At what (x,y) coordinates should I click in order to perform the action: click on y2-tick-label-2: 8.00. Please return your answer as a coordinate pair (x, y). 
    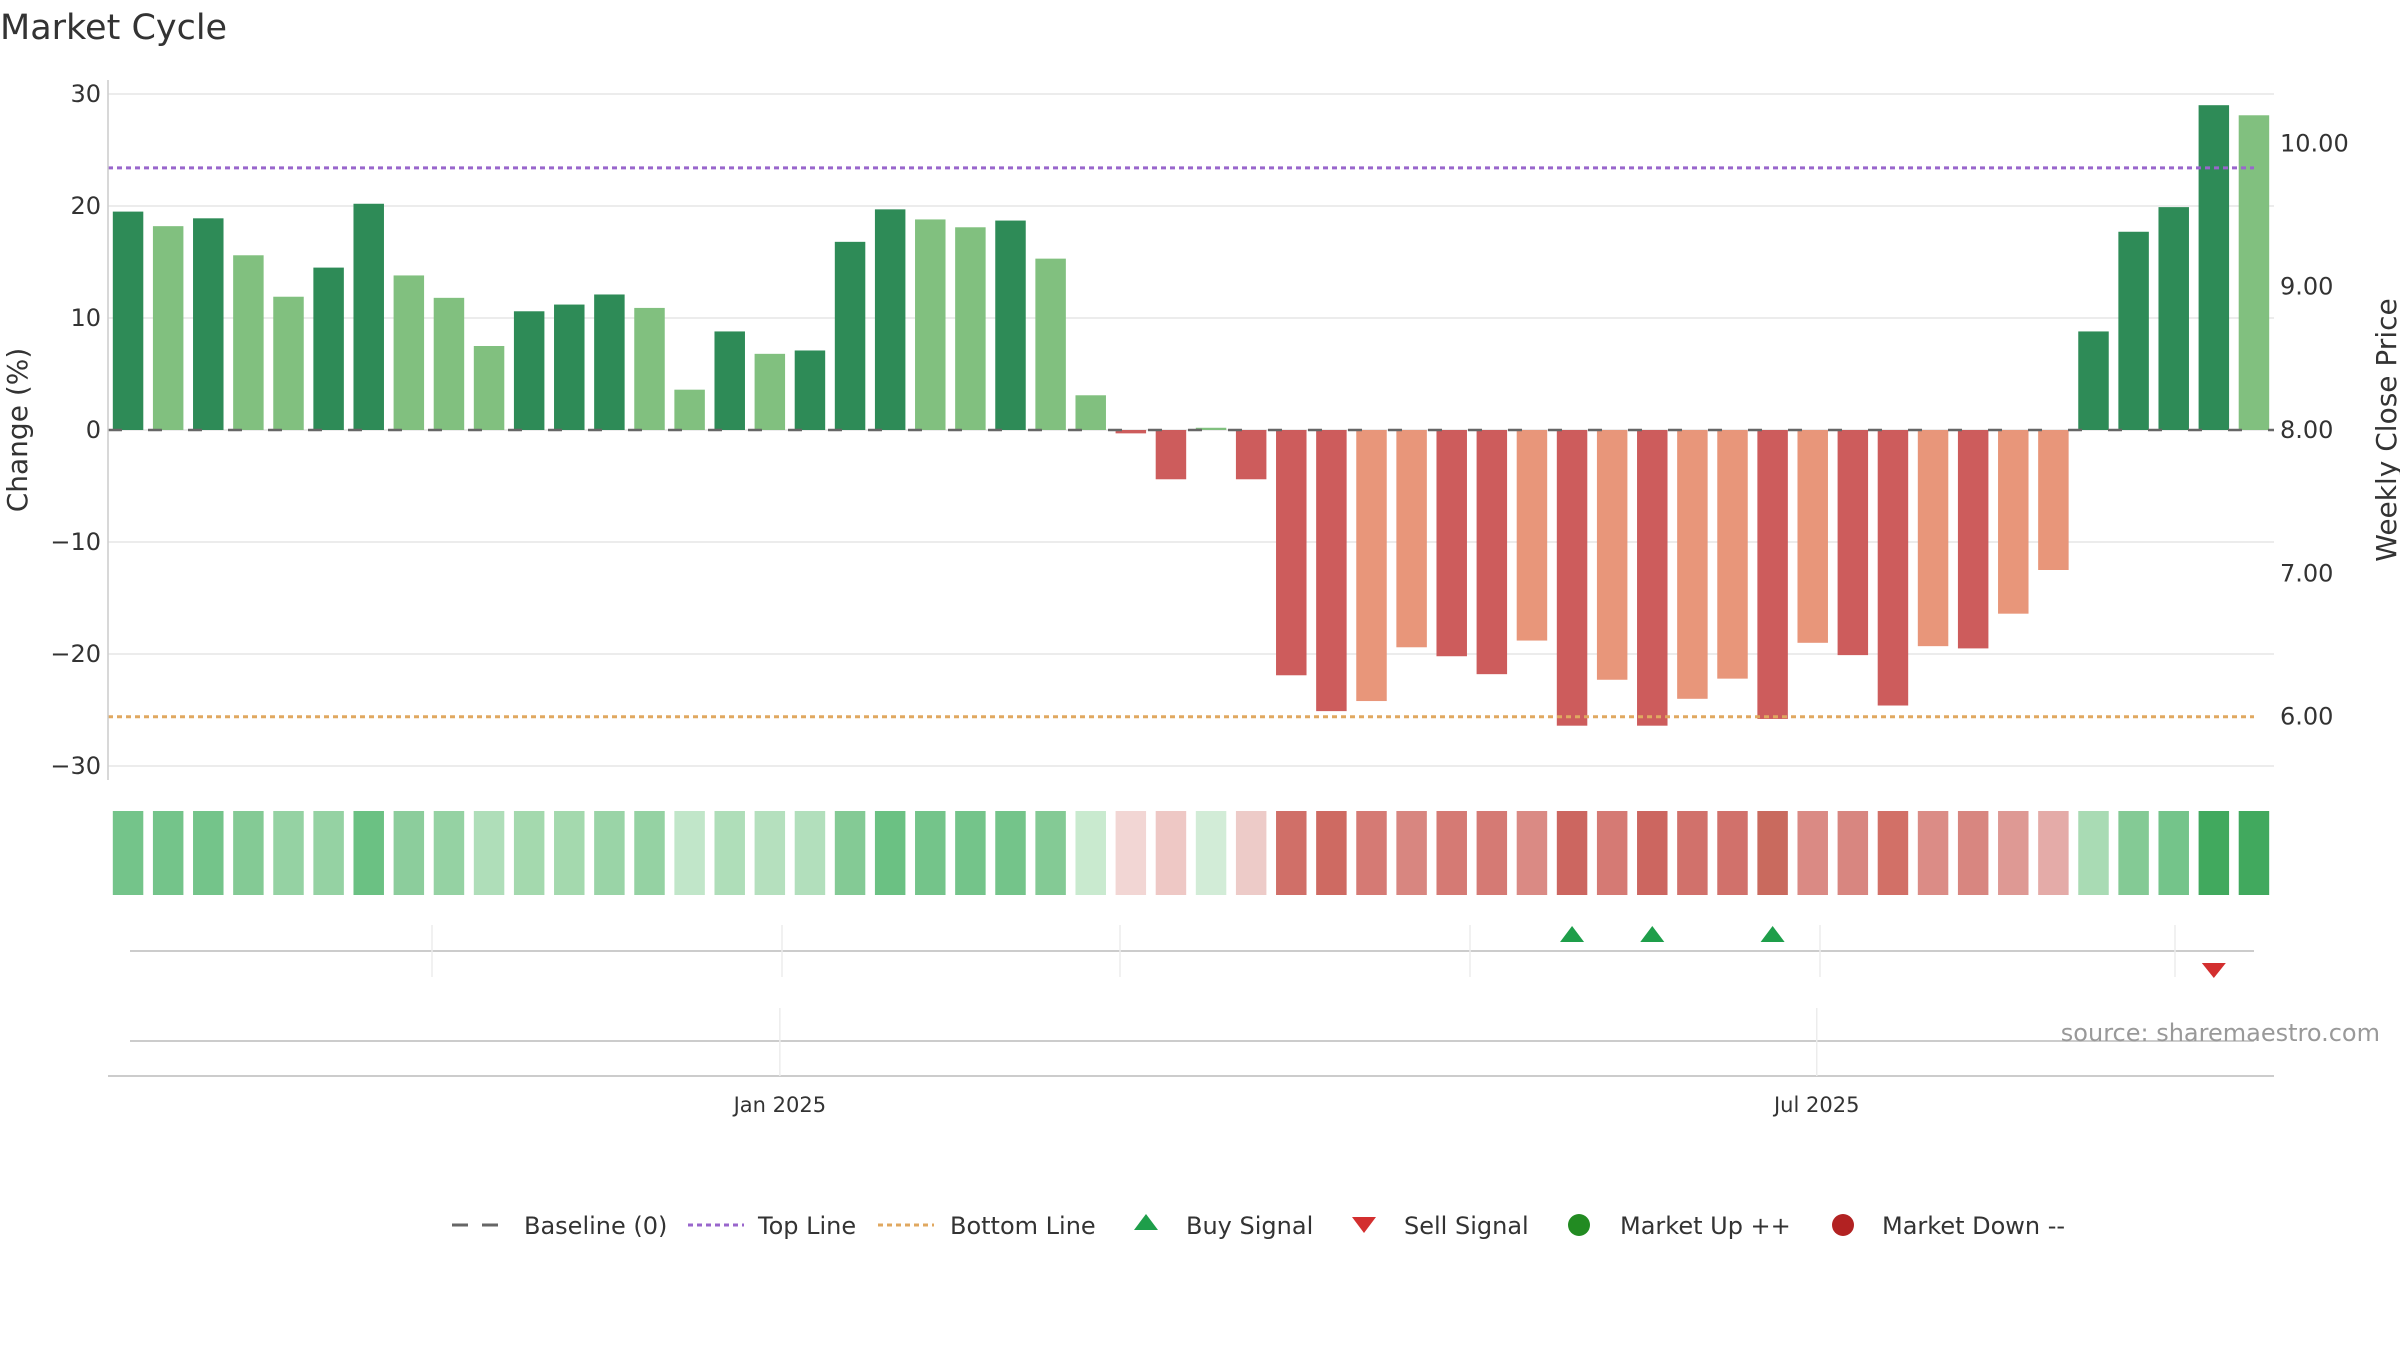
    Looking at the image, I should click on (2306, 430).